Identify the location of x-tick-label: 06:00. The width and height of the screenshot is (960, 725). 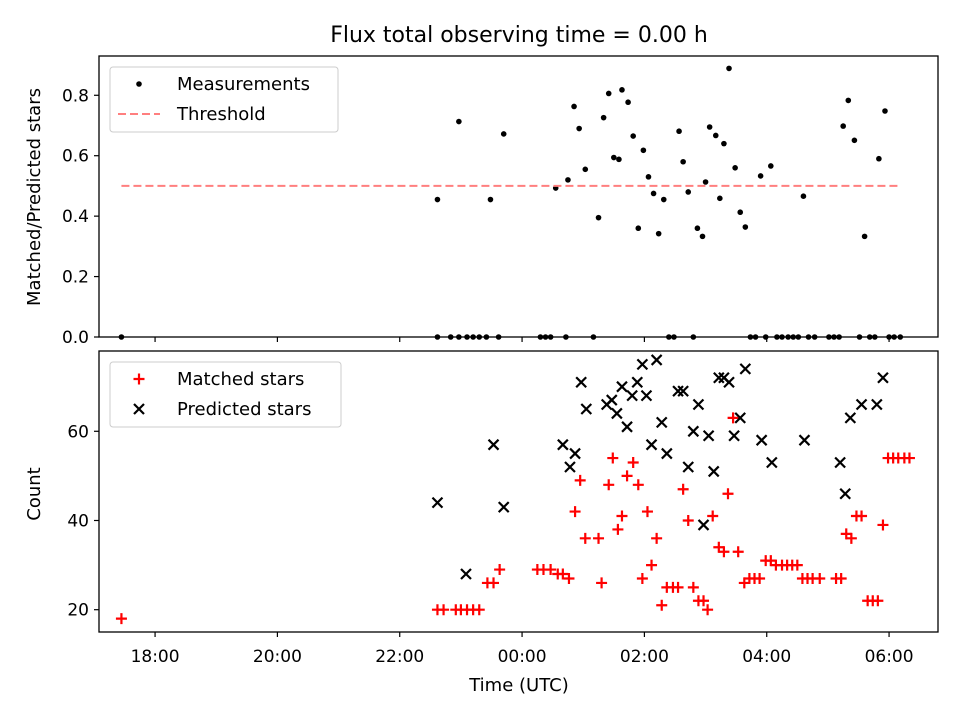
(889, 657).